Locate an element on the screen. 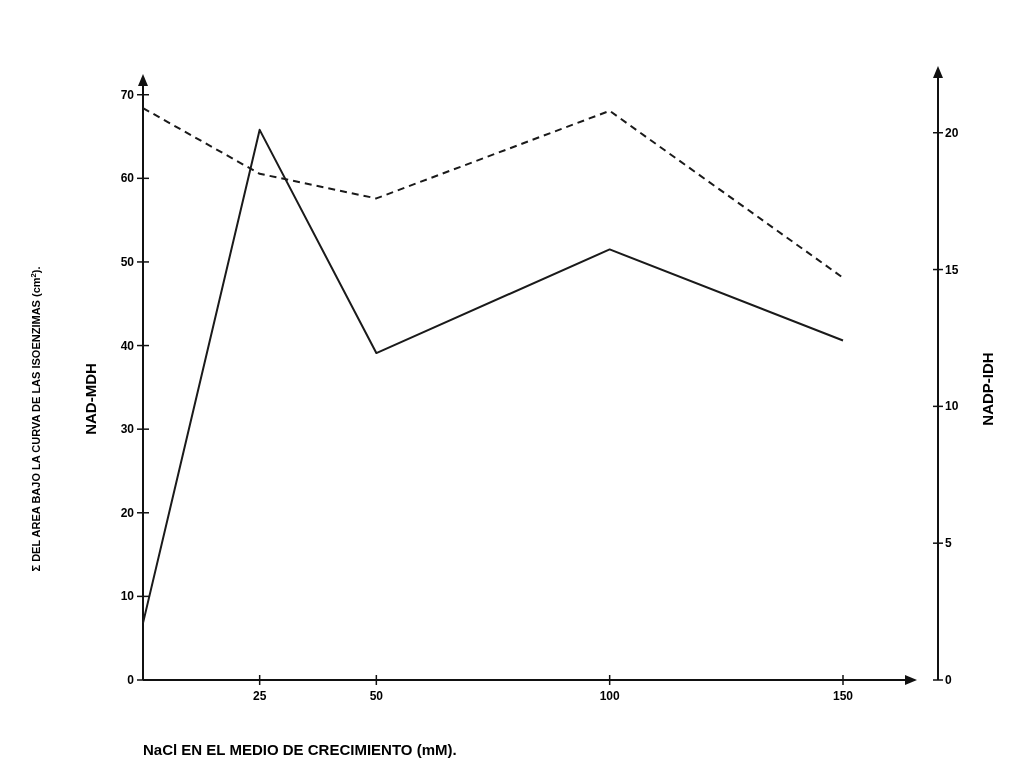  x-tick-label: 150 is located at coordinates (843, 696).